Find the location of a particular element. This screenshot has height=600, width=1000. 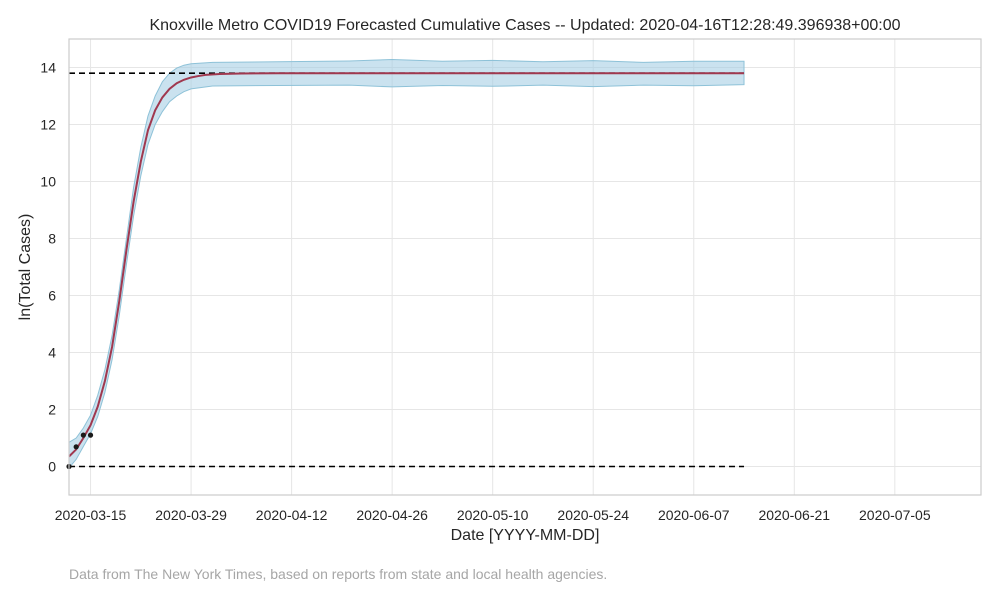

y-tick-label: 6 is located at coordinates (52, 296).